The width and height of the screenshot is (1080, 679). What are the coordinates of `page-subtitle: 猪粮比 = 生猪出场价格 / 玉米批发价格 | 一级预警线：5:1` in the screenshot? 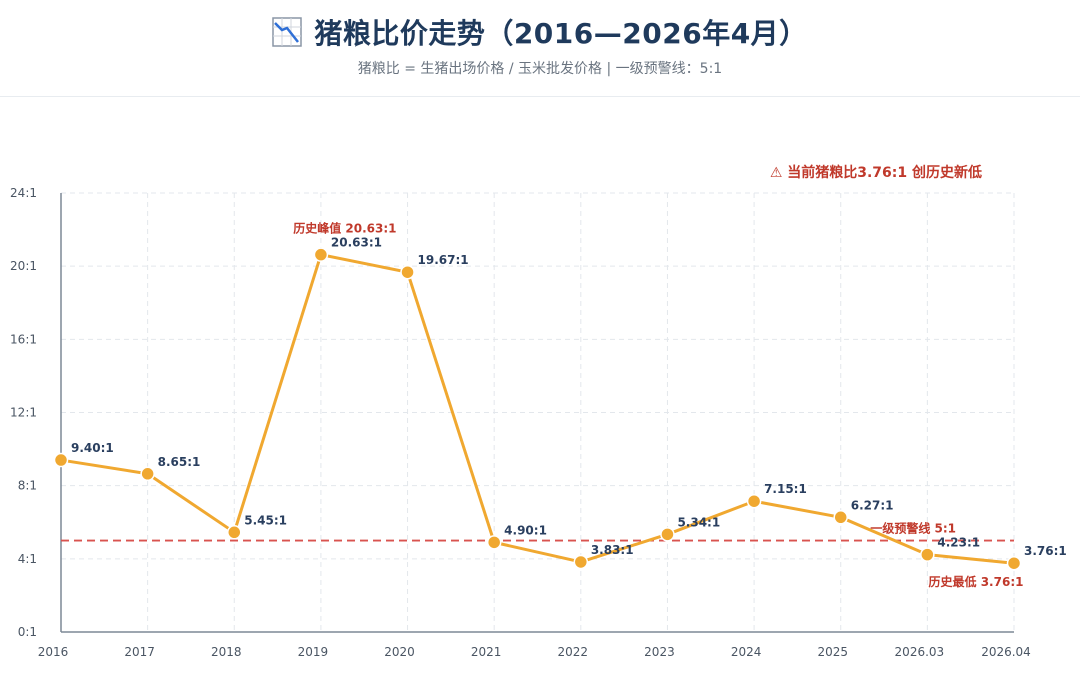 It's located at (540, 69).